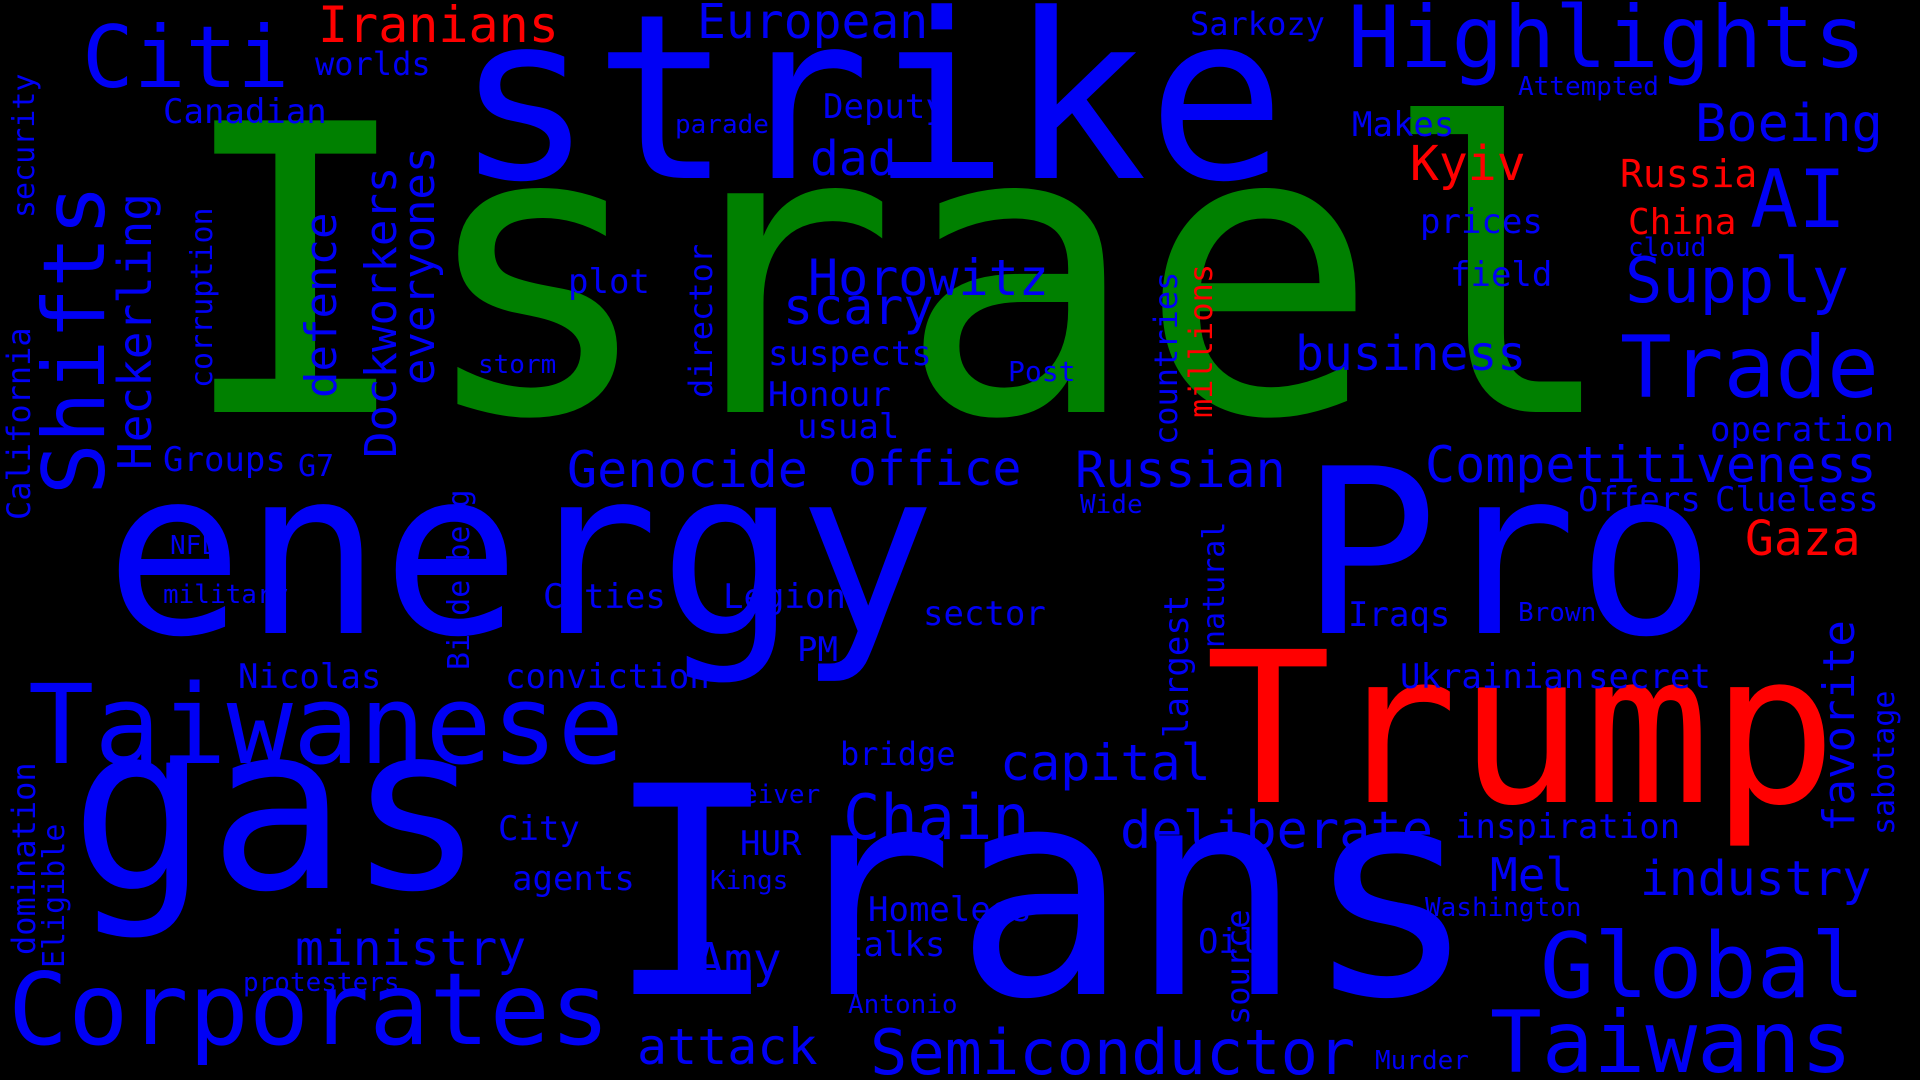 Image resolution: width=1920 pixels, height=1080 pixels. I want to click on word-ukrainian: Ukrainian, so click(1492, 677).